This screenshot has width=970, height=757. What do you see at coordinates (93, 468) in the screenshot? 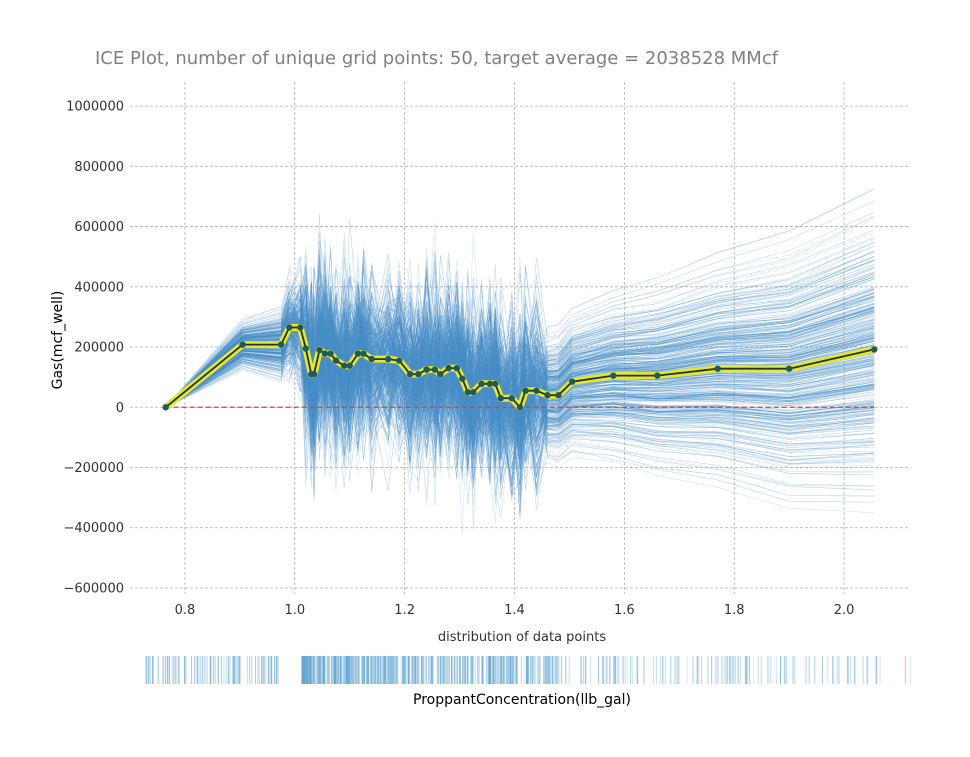
I see `y-tick-label: −200000` at bounding box center [93, 468].